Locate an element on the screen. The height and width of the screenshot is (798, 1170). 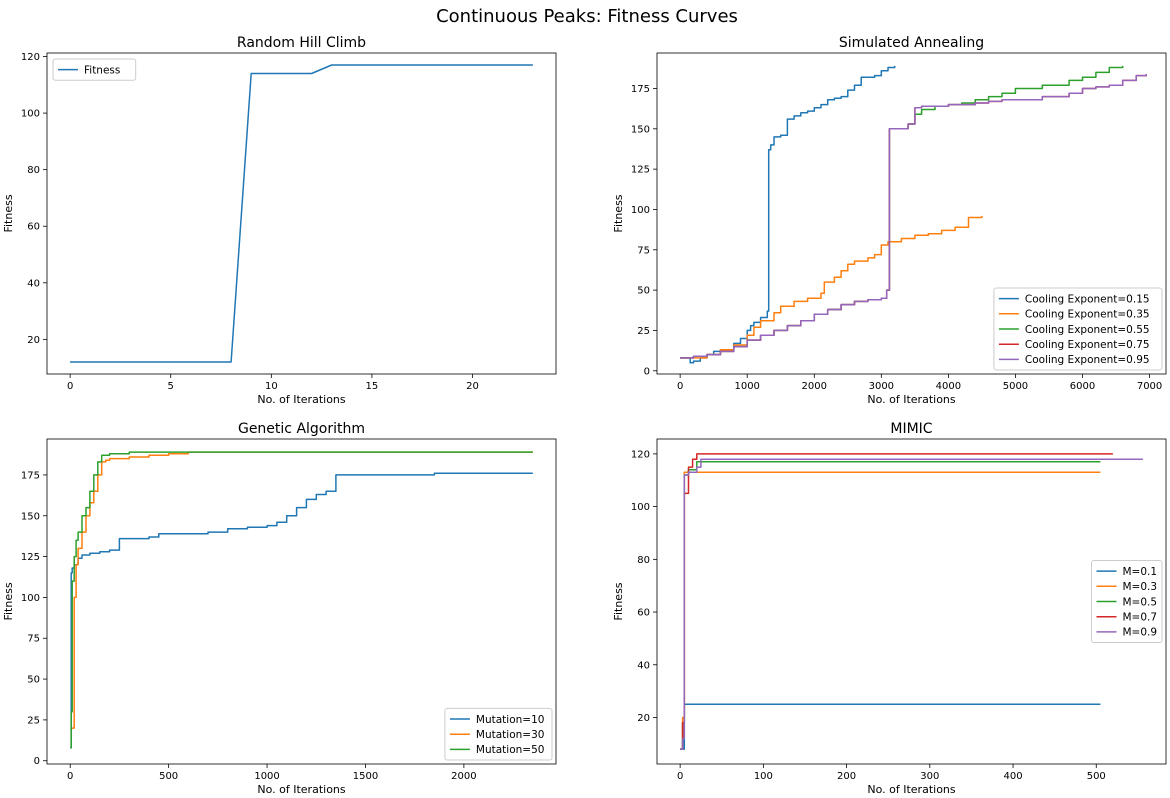
rhc-legend-box is located at coordinates (94, 69).